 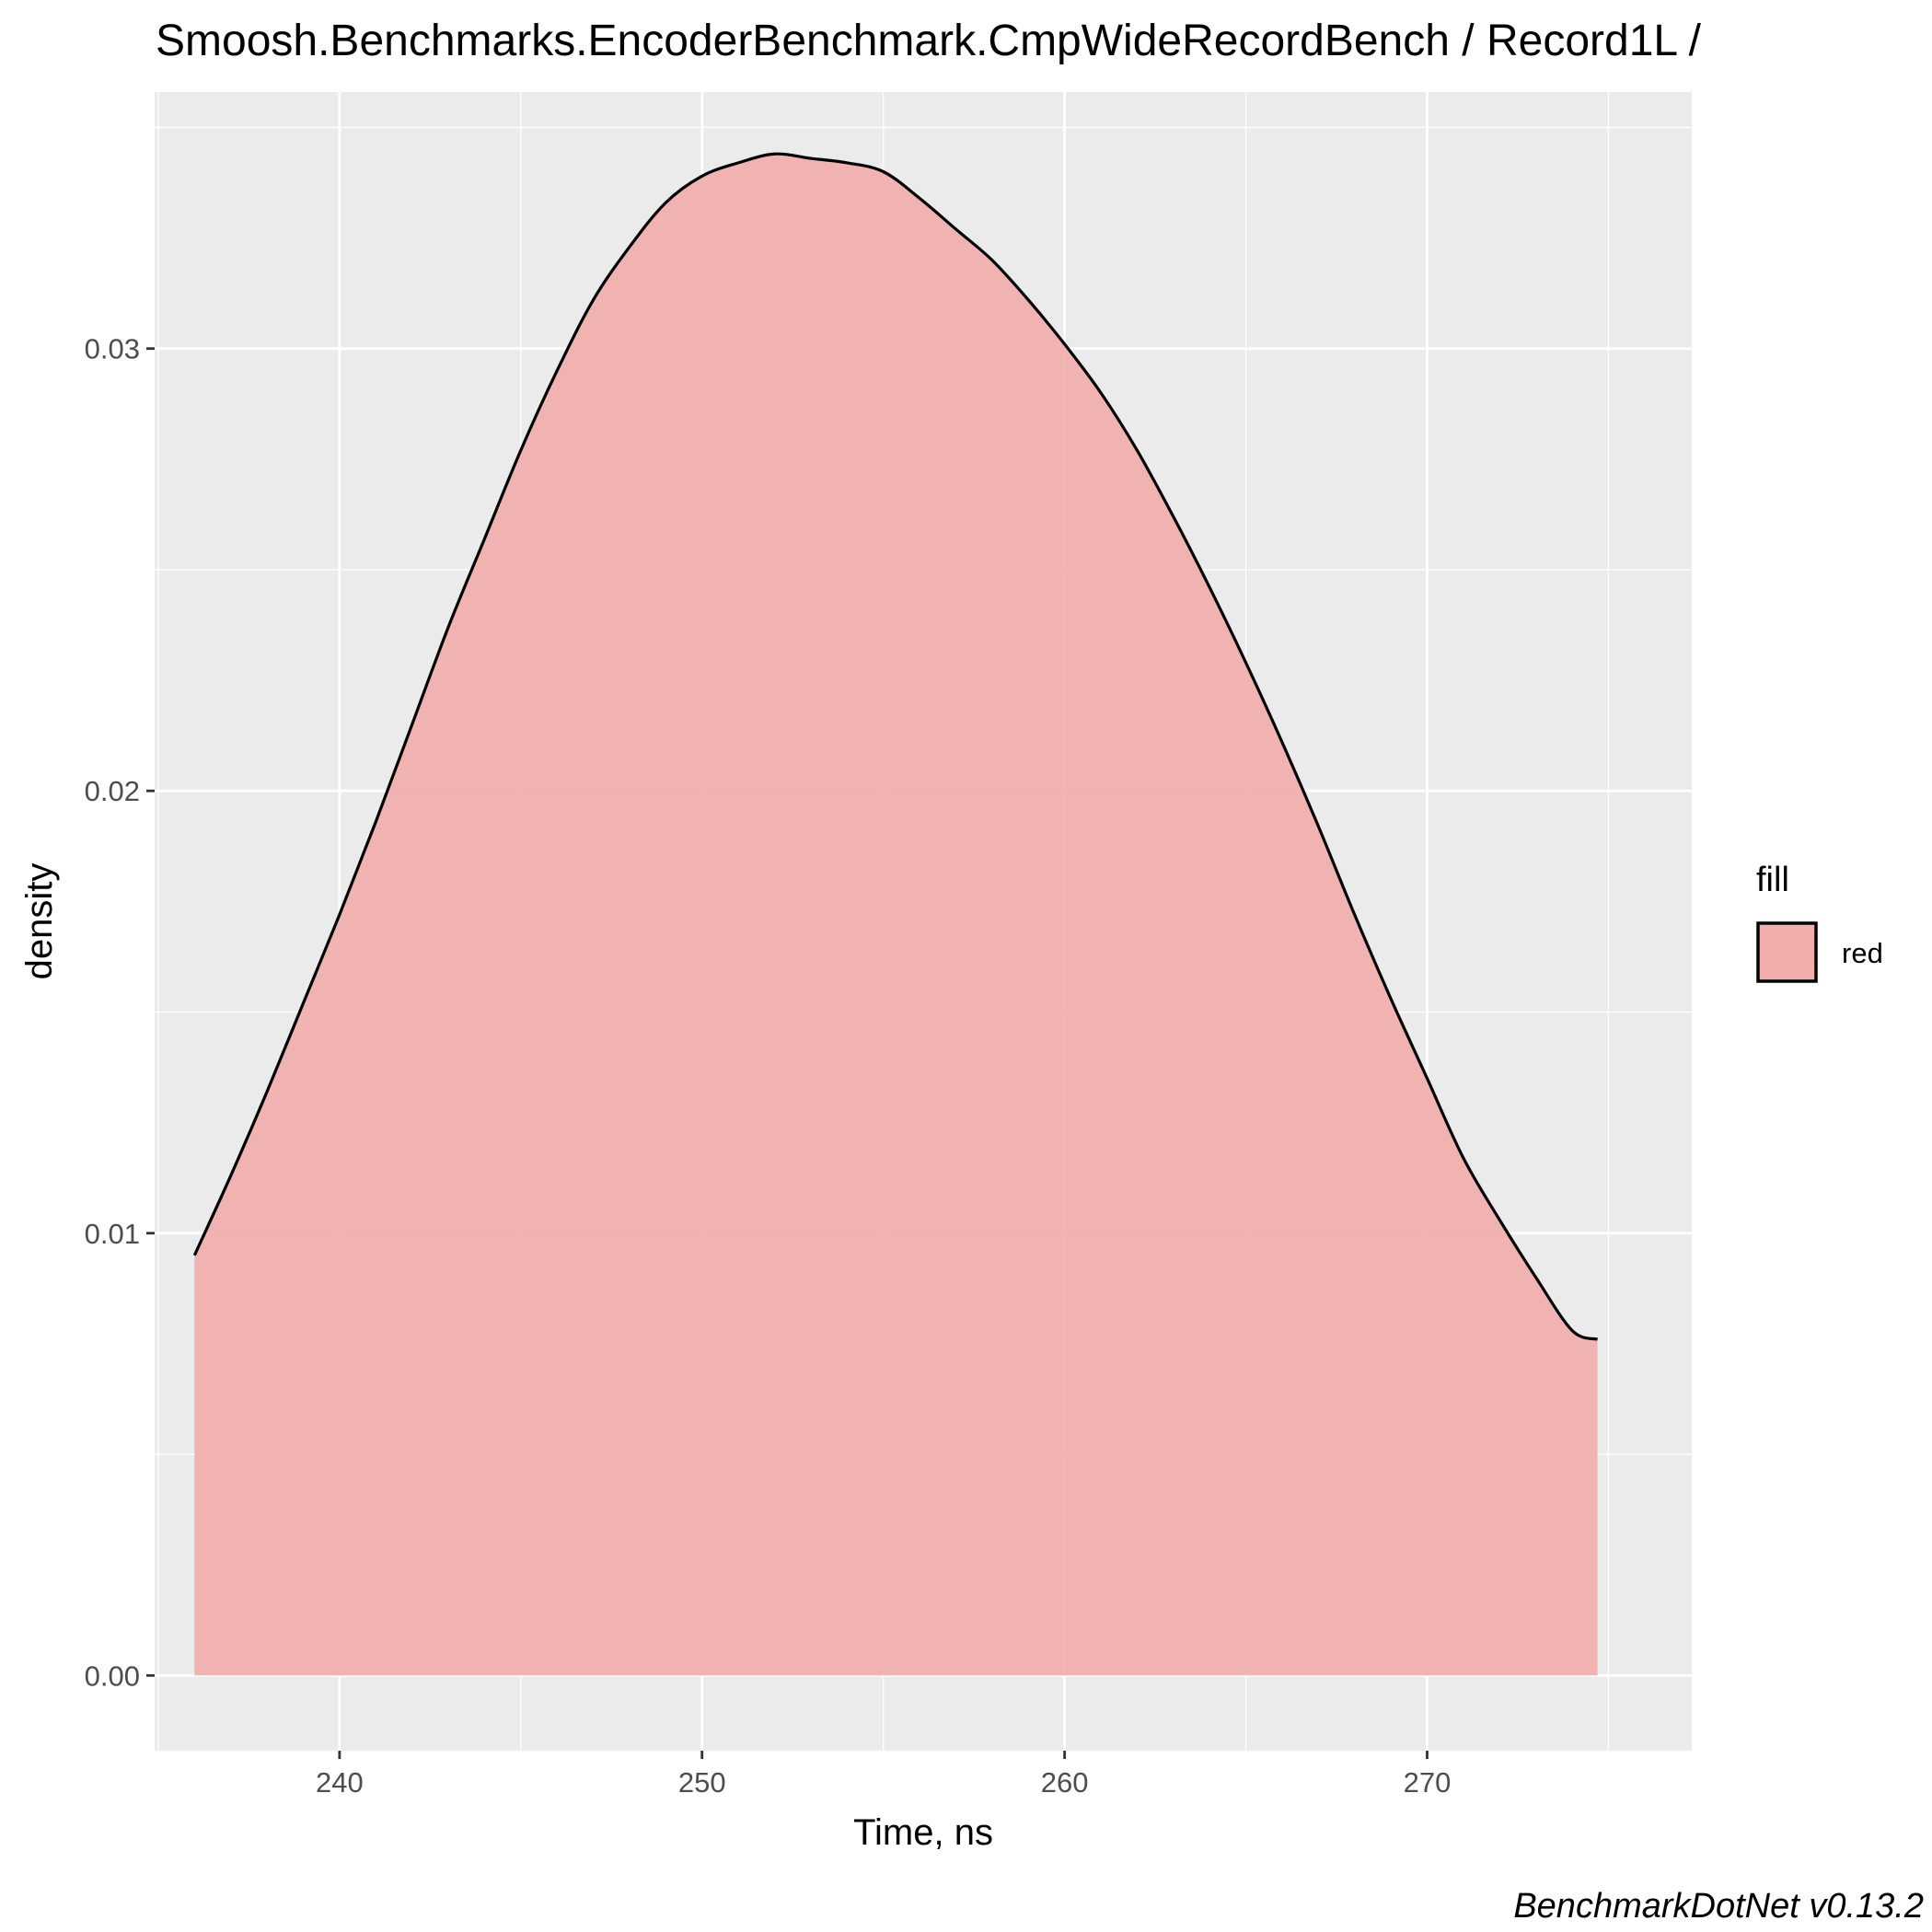 I want to click on caption: BenchmarkDotNet v0.13.2, so click(x=1719, y=1907).